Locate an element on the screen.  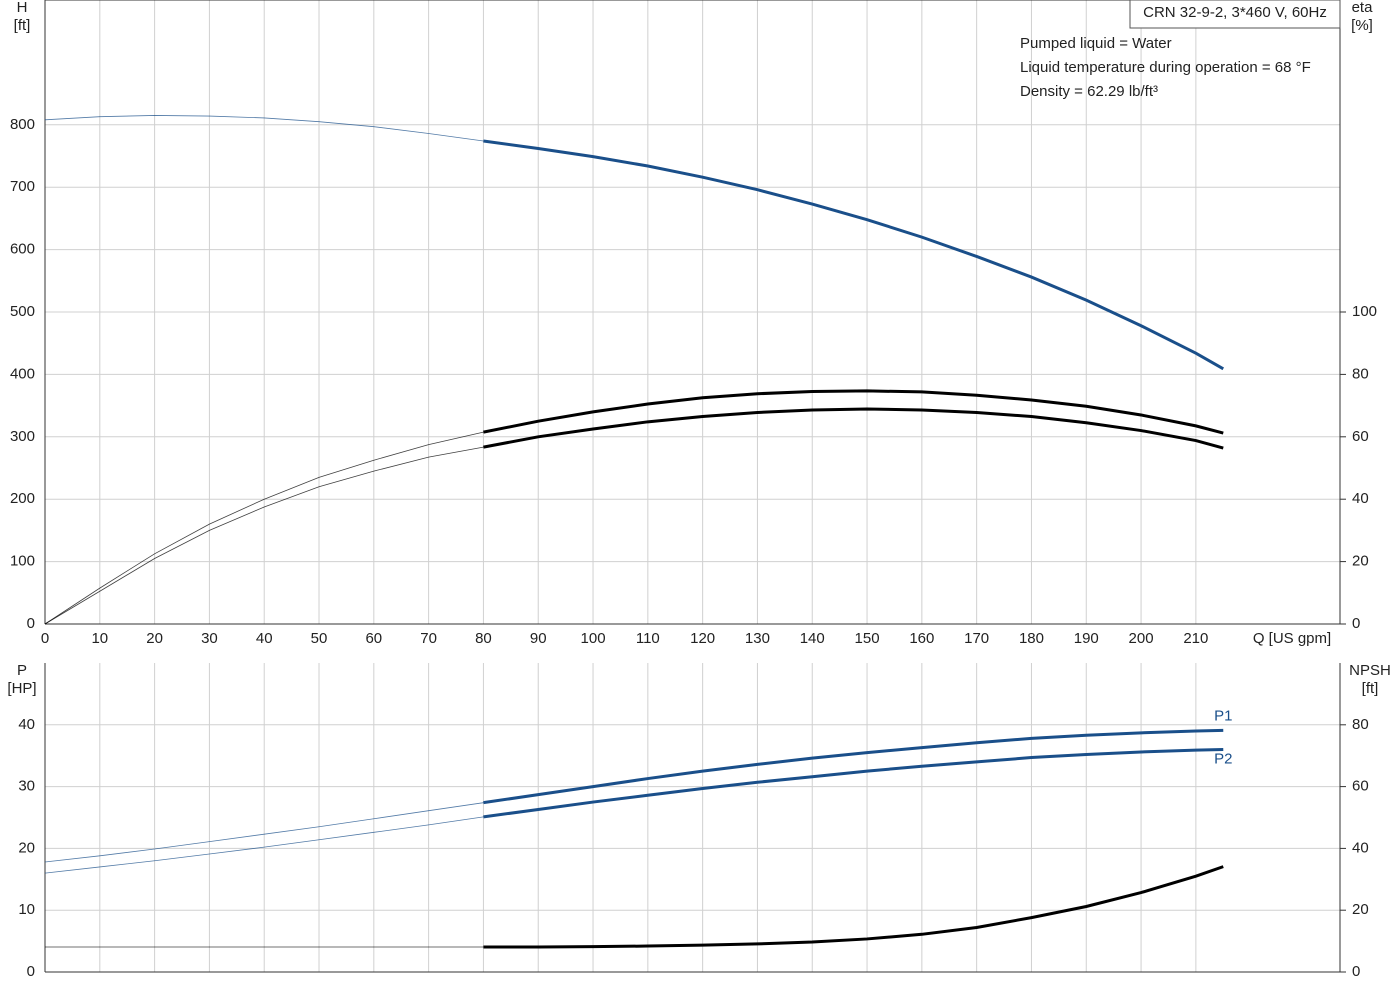
y-tick-label: 300 is located at coordinates (22, 436).